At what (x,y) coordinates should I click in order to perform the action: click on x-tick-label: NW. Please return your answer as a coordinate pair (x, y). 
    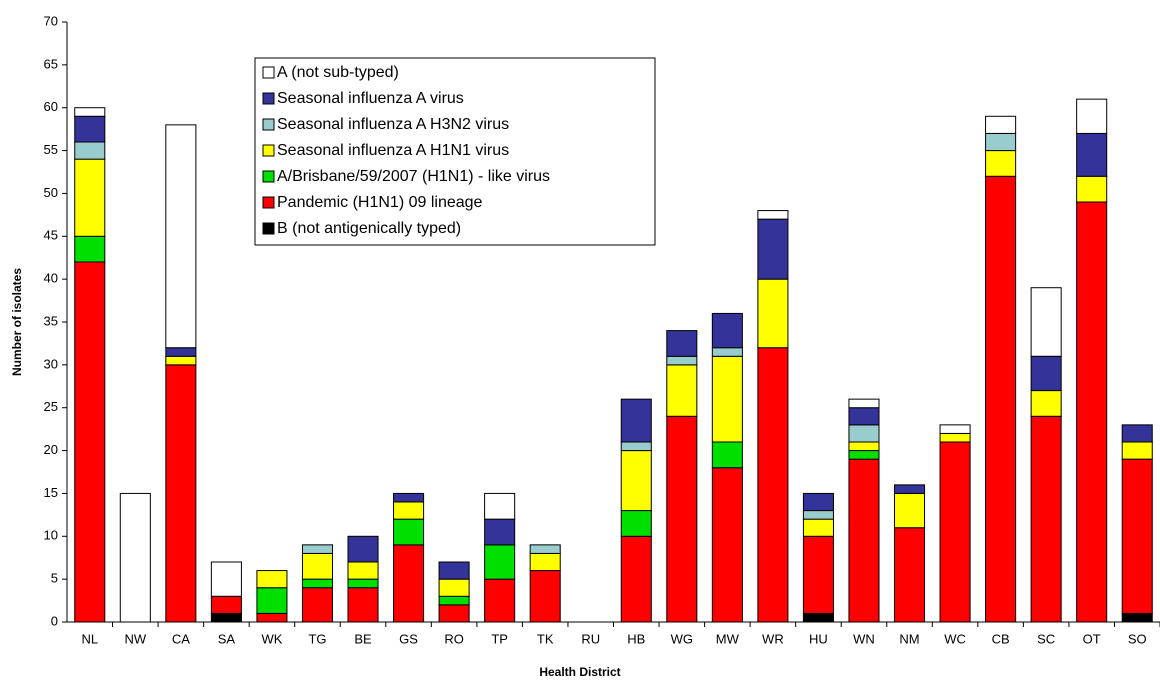
    Looking at the image, I should click on (135, 638).